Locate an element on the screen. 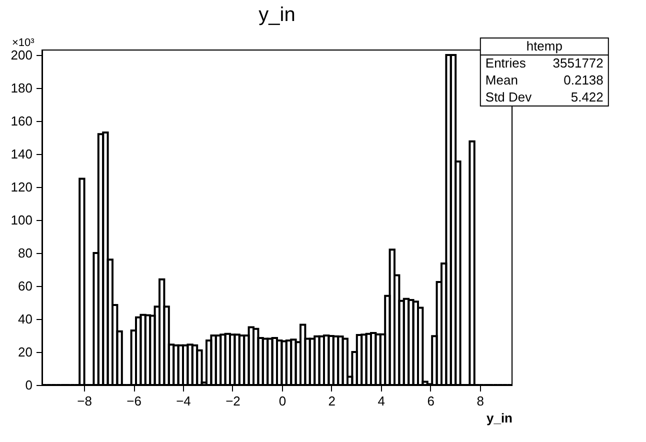 This screenshot has width=646, height=442. x-tick-label: 8 is located at coordinates (480, 401).